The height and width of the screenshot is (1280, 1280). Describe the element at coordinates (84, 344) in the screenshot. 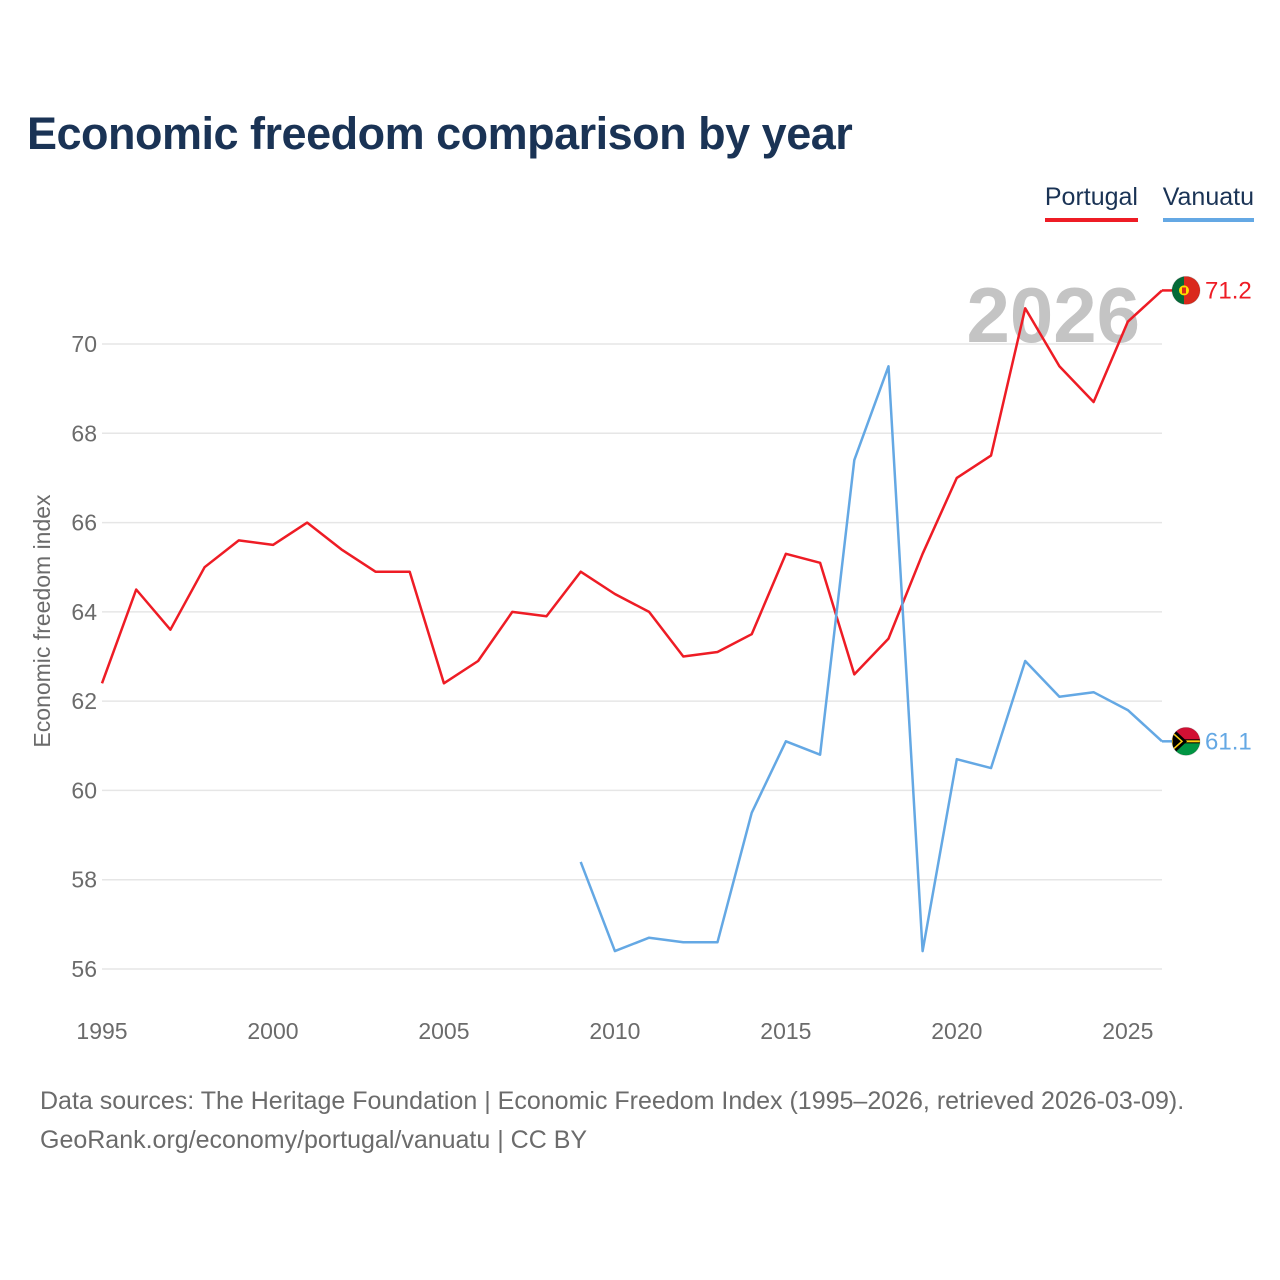

I see `y-tick-label: 70` at that location.